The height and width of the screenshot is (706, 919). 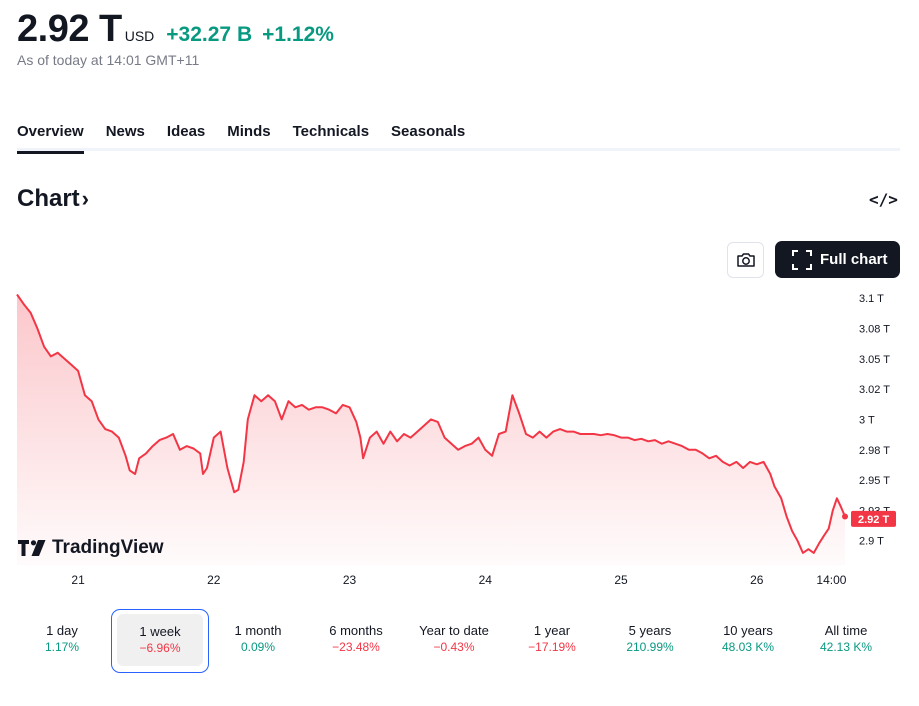 I want to click on chevron-right-icon: ›, so click(x=85, y=198).